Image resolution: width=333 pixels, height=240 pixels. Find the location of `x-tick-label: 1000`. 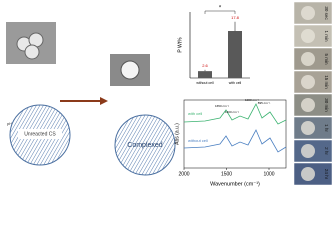

x-tick-label: 1000 is located at coordinates (268, 174).